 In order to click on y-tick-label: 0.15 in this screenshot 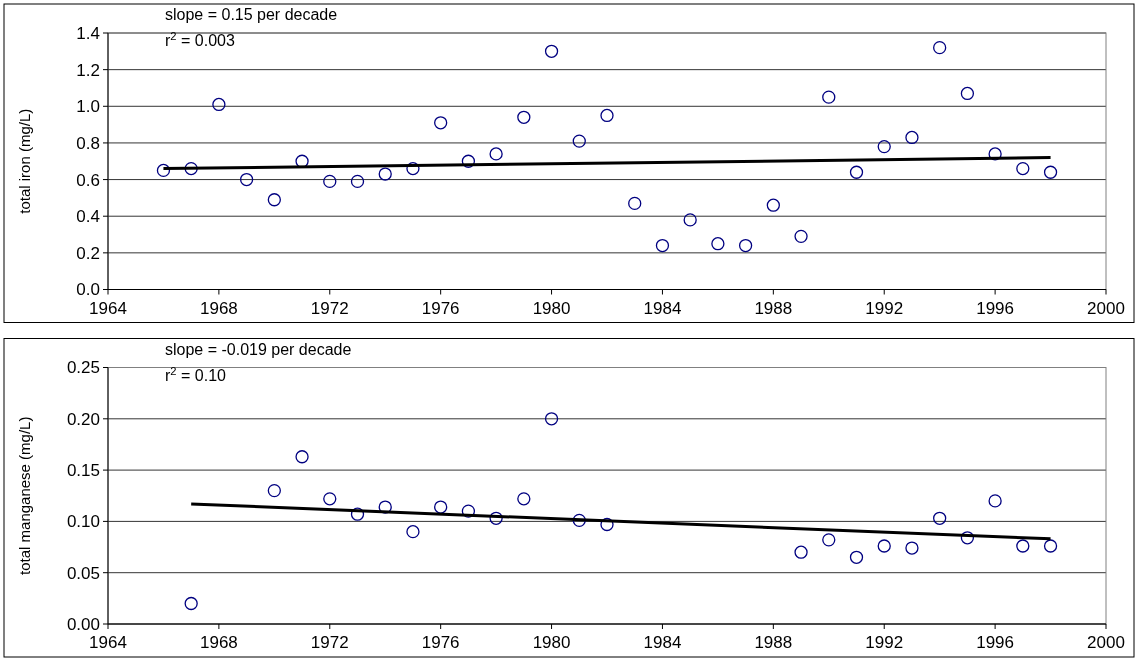, I will do `click(83, 471)`.